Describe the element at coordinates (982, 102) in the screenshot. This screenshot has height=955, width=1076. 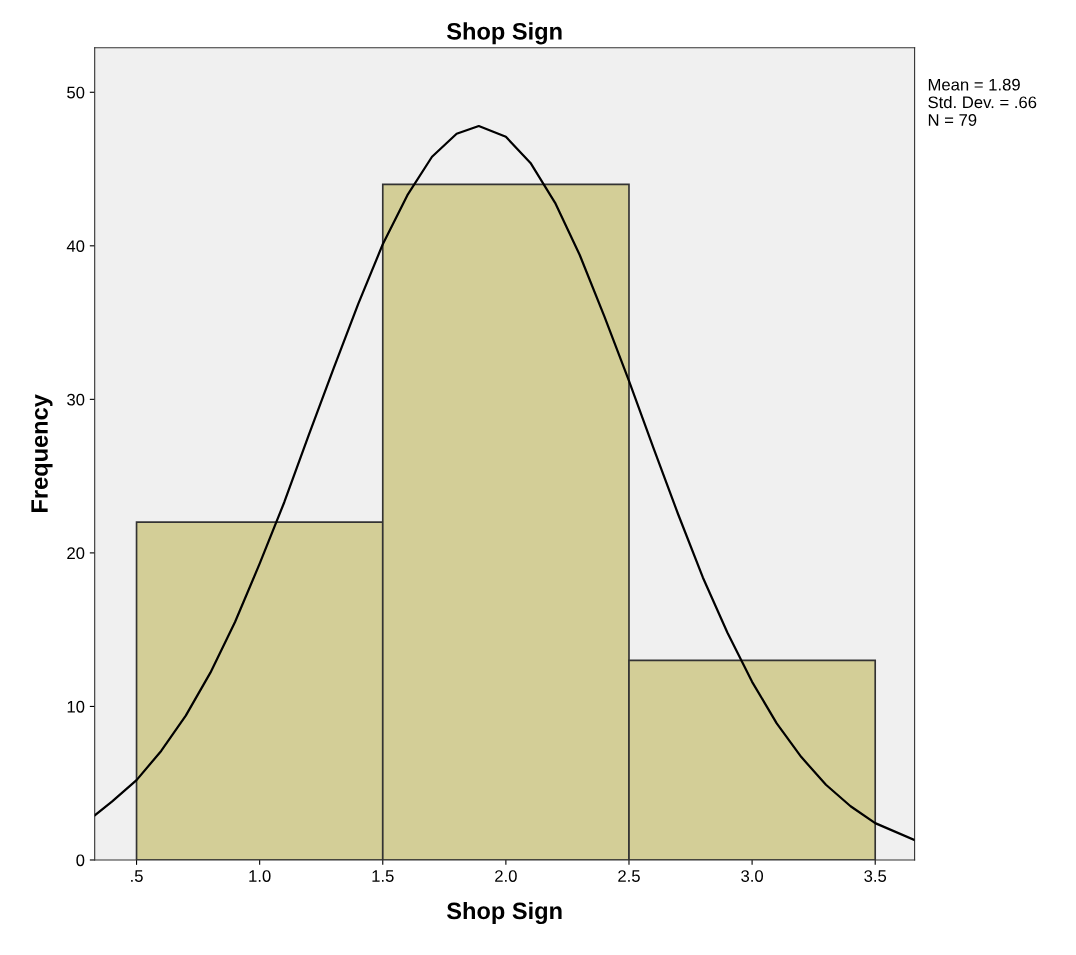
I see `text: Std. Dev. = .66` at that location.